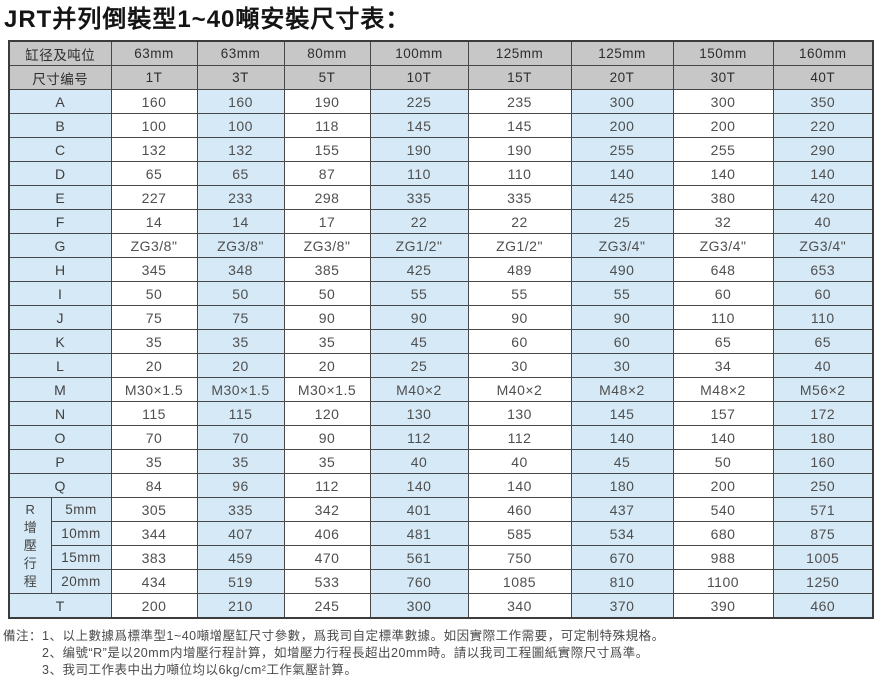  What do you see at coordinates (327, 317) in the screenshot?
I see `value-cell: 90` at bounding box center [327, 317].